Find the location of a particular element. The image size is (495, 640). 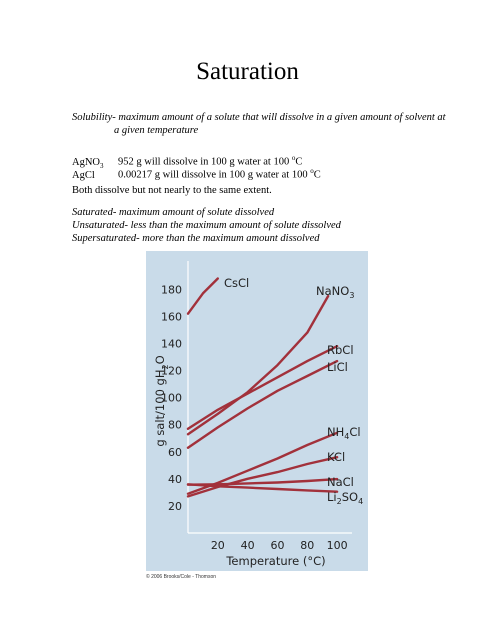

y-tick-label: 140 is located at coordinates (171, 343).